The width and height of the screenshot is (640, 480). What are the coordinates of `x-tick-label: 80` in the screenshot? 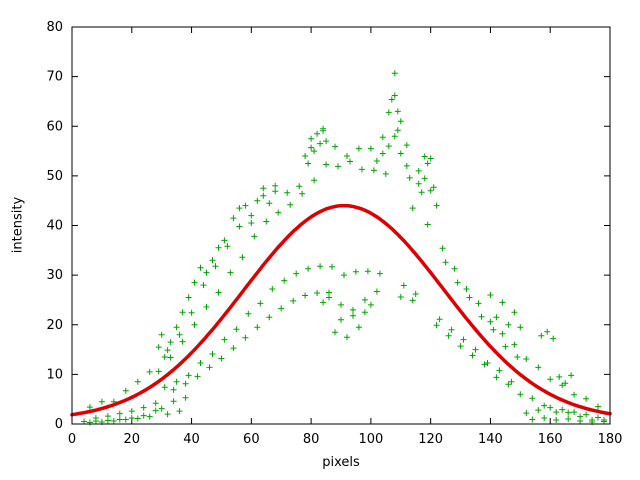 It's located at (311, 439).